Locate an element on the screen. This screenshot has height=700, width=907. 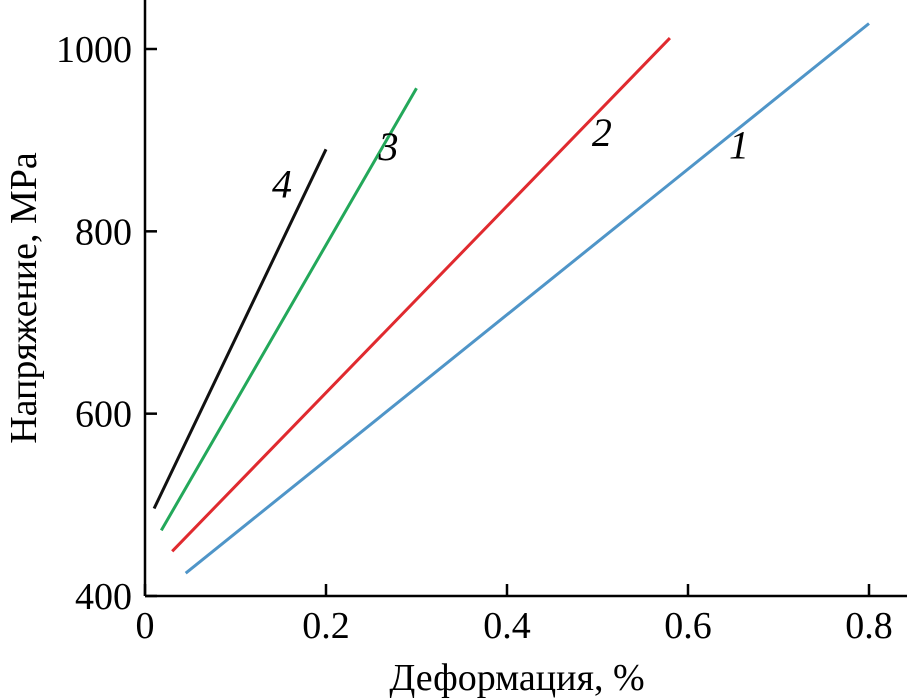
series-label-3: 3 is located at coordinates (388, 146).